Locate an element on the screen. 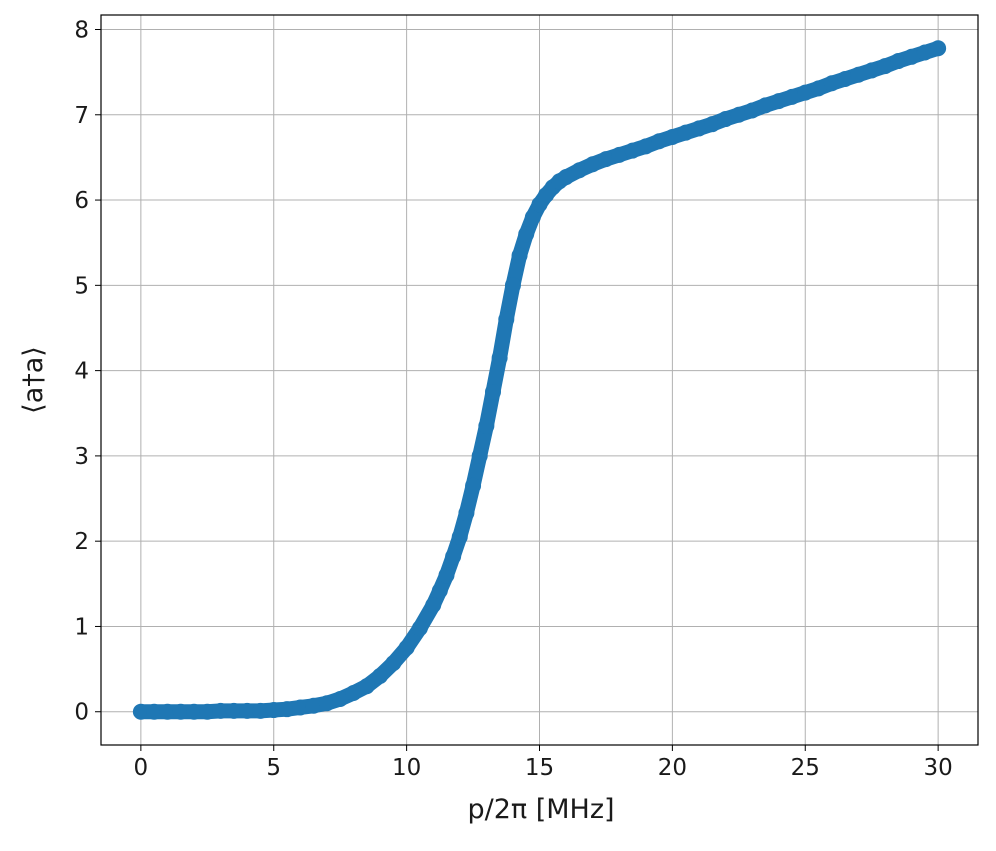  x-tick-label: 10 is located at coordinates (406, 768).